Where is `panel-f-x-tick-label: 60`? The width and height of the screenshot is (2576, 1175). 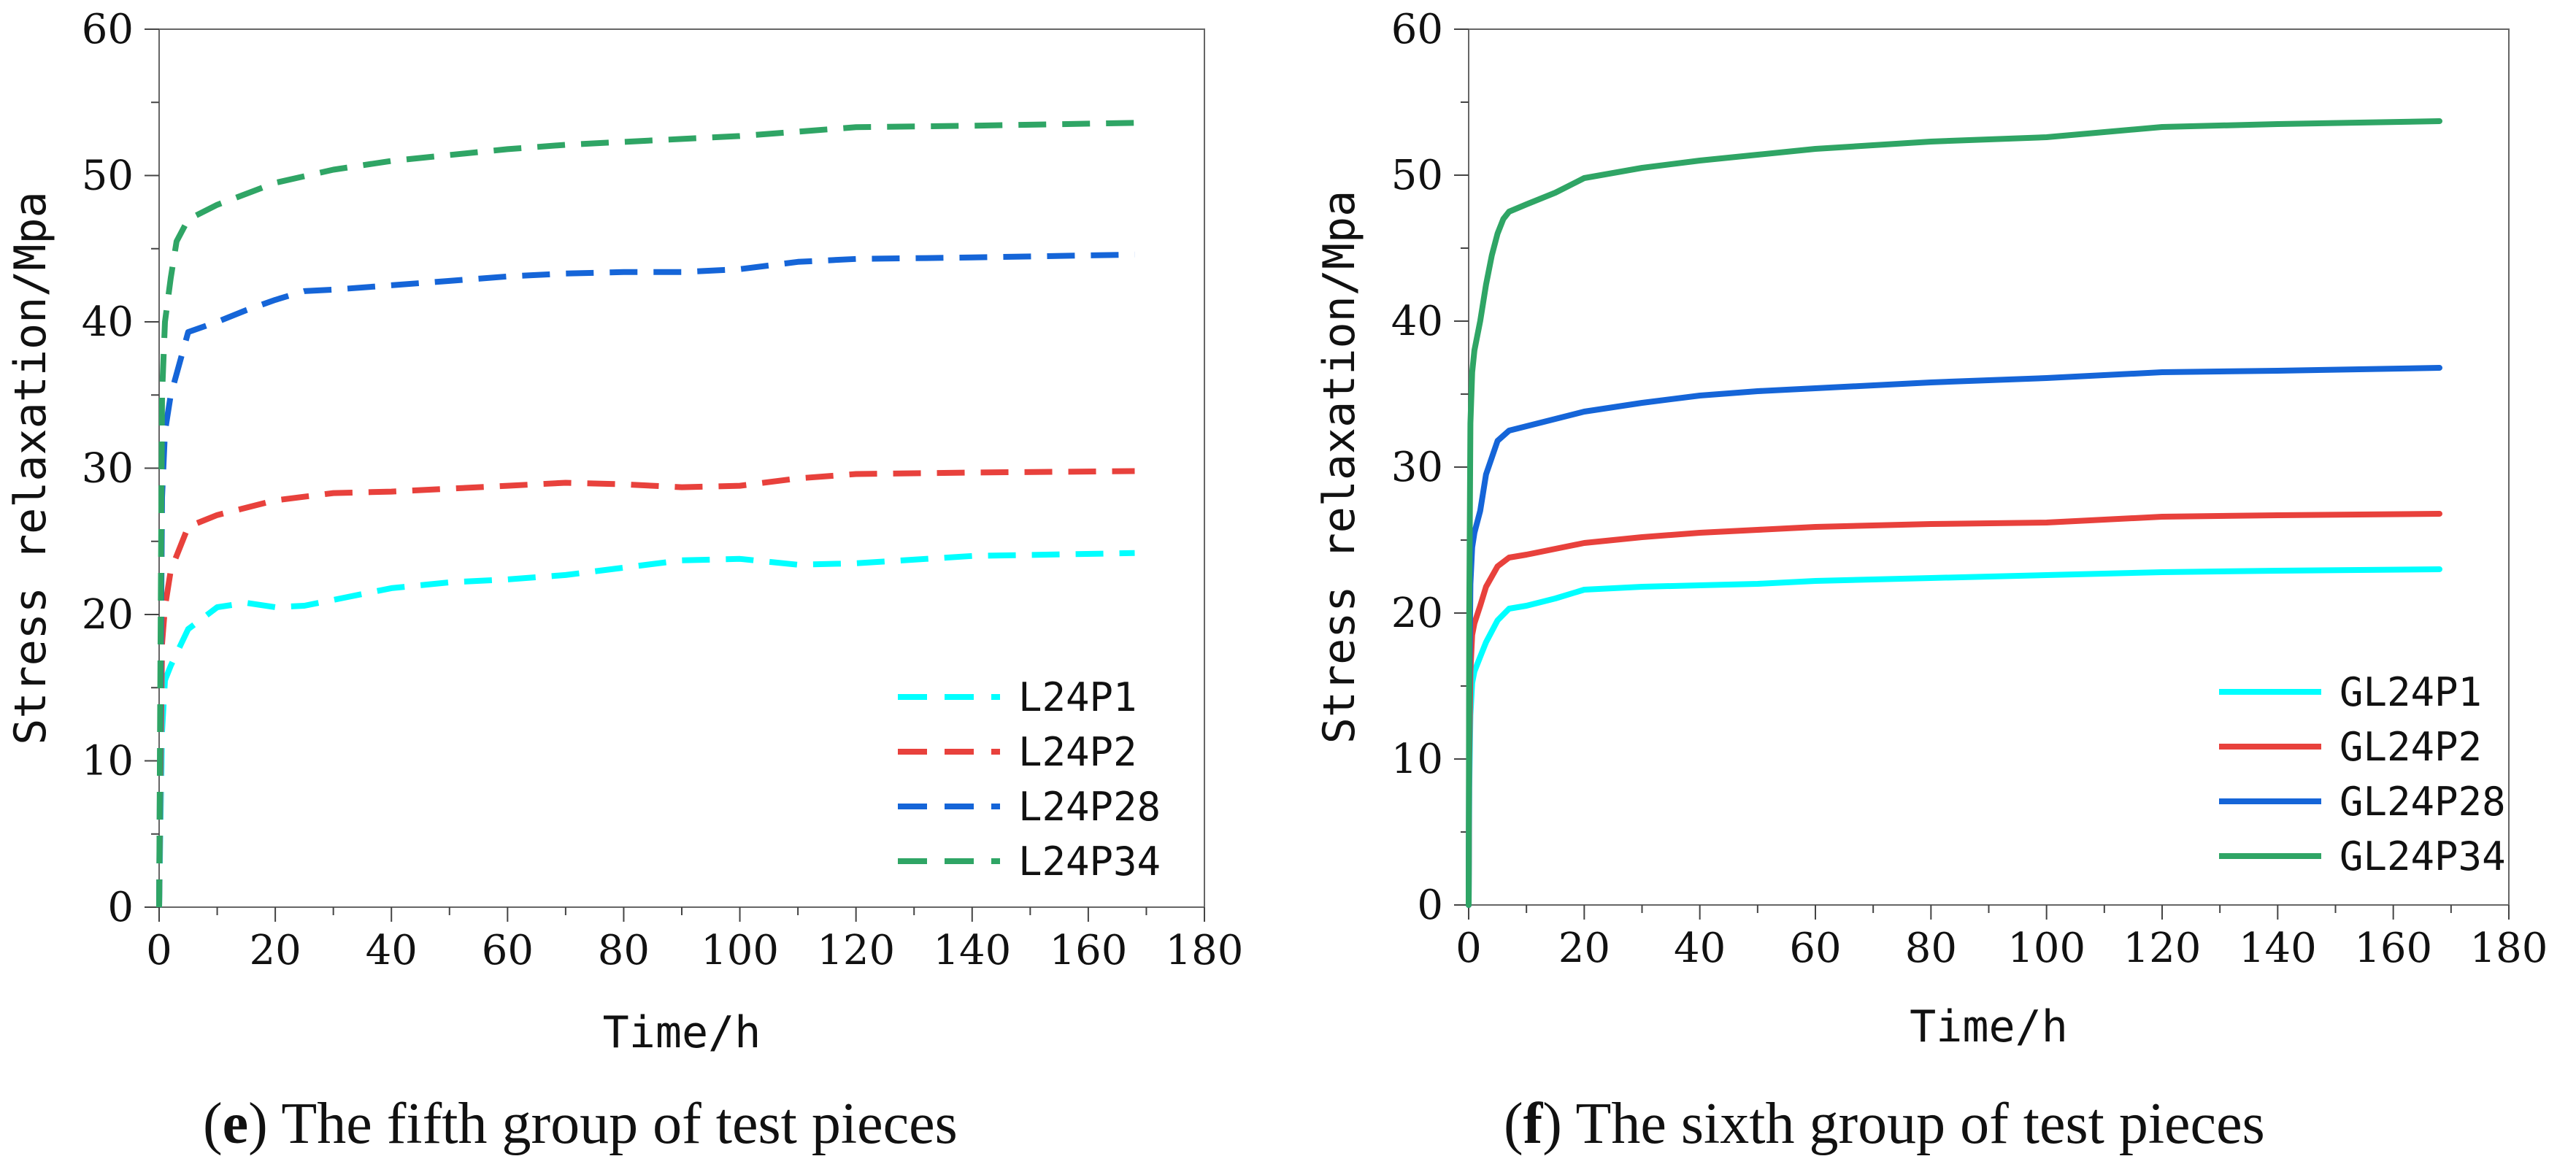 panel-f-x-tick-label: 60 is located at coordinates (1815, 948).